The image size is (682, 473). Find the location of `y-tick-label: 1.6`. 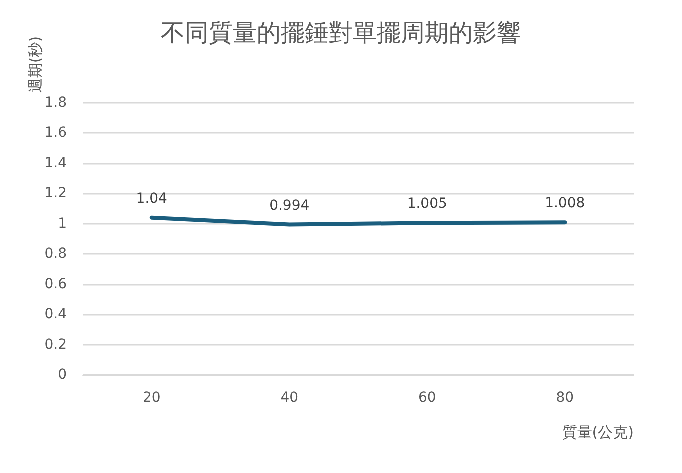

y-tick-label: 1.6 is located at coordinates (56, 133).